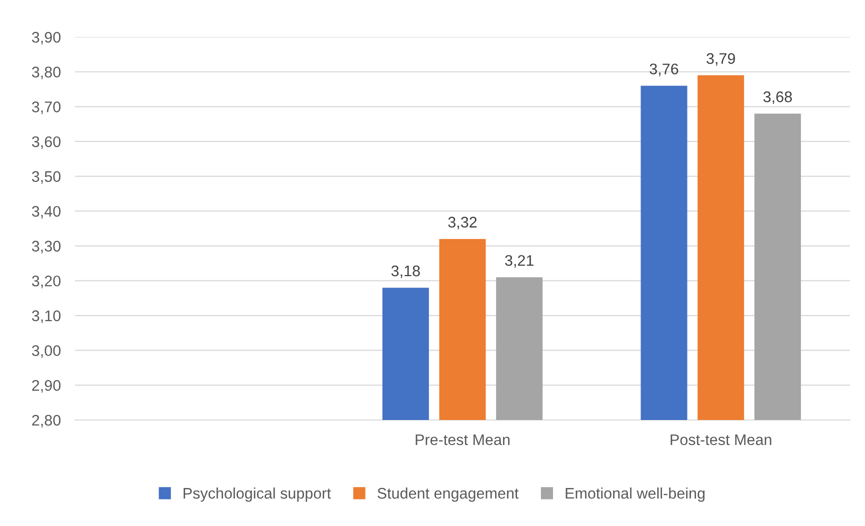 The width and height of the screenshot is (865, 526). I want to click on y-tick-label: 3,00, so click(46, 351).